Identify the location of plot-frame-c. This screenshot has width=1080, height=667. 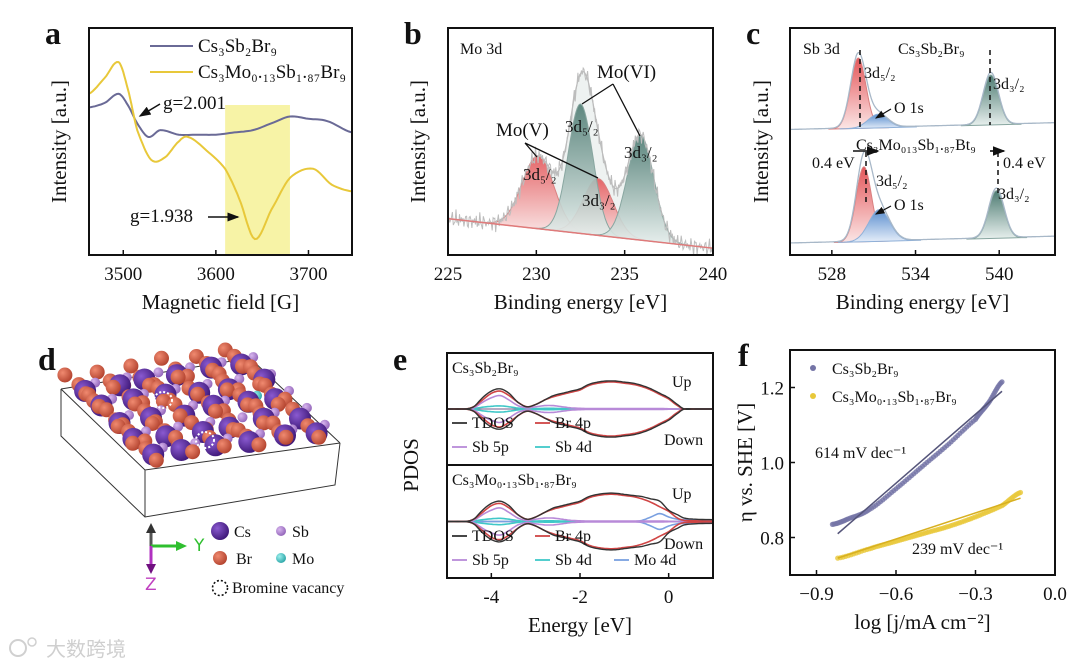
(922, 141).